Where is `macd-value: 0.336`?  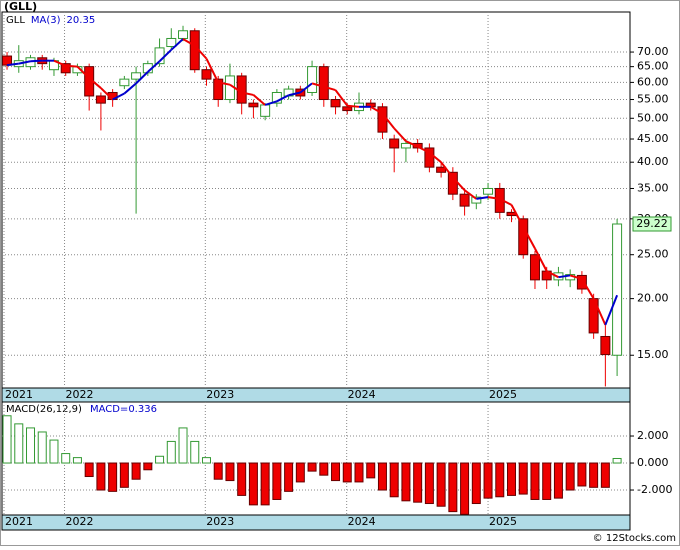
macd-value: 0.336 is located at coordinates (142, 409).